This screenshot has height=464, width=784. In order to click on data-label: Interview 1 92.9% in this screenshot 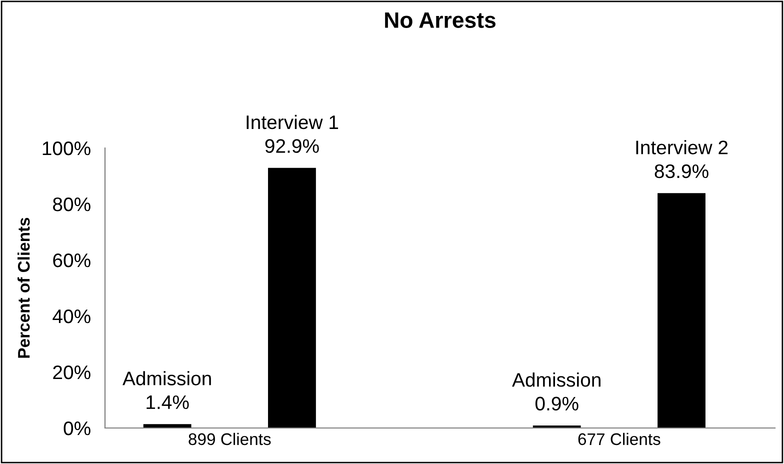, I will do `click(292, 133)`.